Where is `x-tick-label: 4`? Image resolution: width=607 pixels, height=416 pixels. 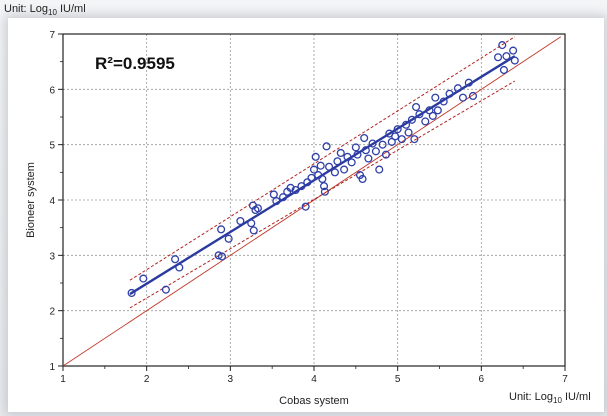
x-tick-label: 4 is located at coordinates (314, 379).